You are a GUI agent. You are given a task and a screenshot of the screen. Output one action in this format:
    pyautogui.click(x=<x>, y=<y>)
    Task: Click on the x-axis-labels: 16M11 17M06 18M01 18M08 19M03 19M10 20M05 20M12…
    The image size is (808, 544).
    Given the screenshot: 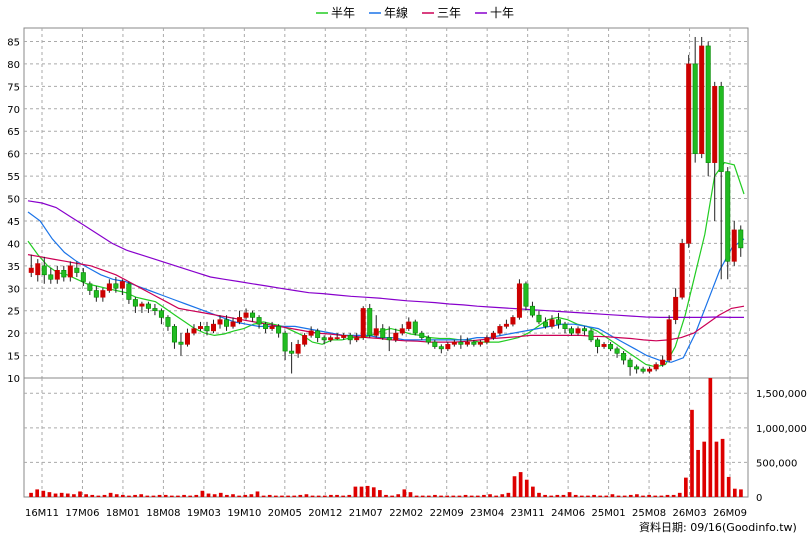 What is the action you would take?
    pyautogui.click(x=386, y=513)
    